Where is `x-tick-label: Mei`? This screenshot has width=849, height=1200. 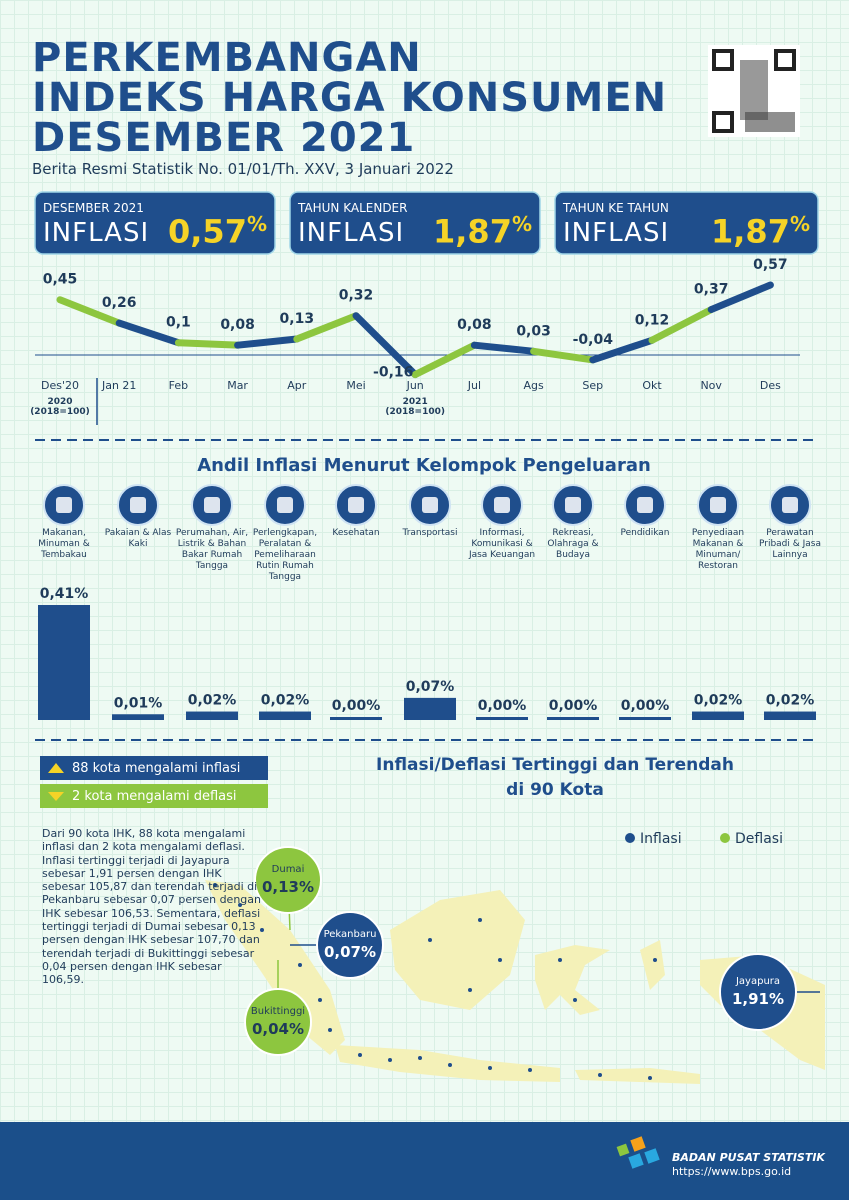
x-tick-label: Mei is located at coordinates (355, 385).